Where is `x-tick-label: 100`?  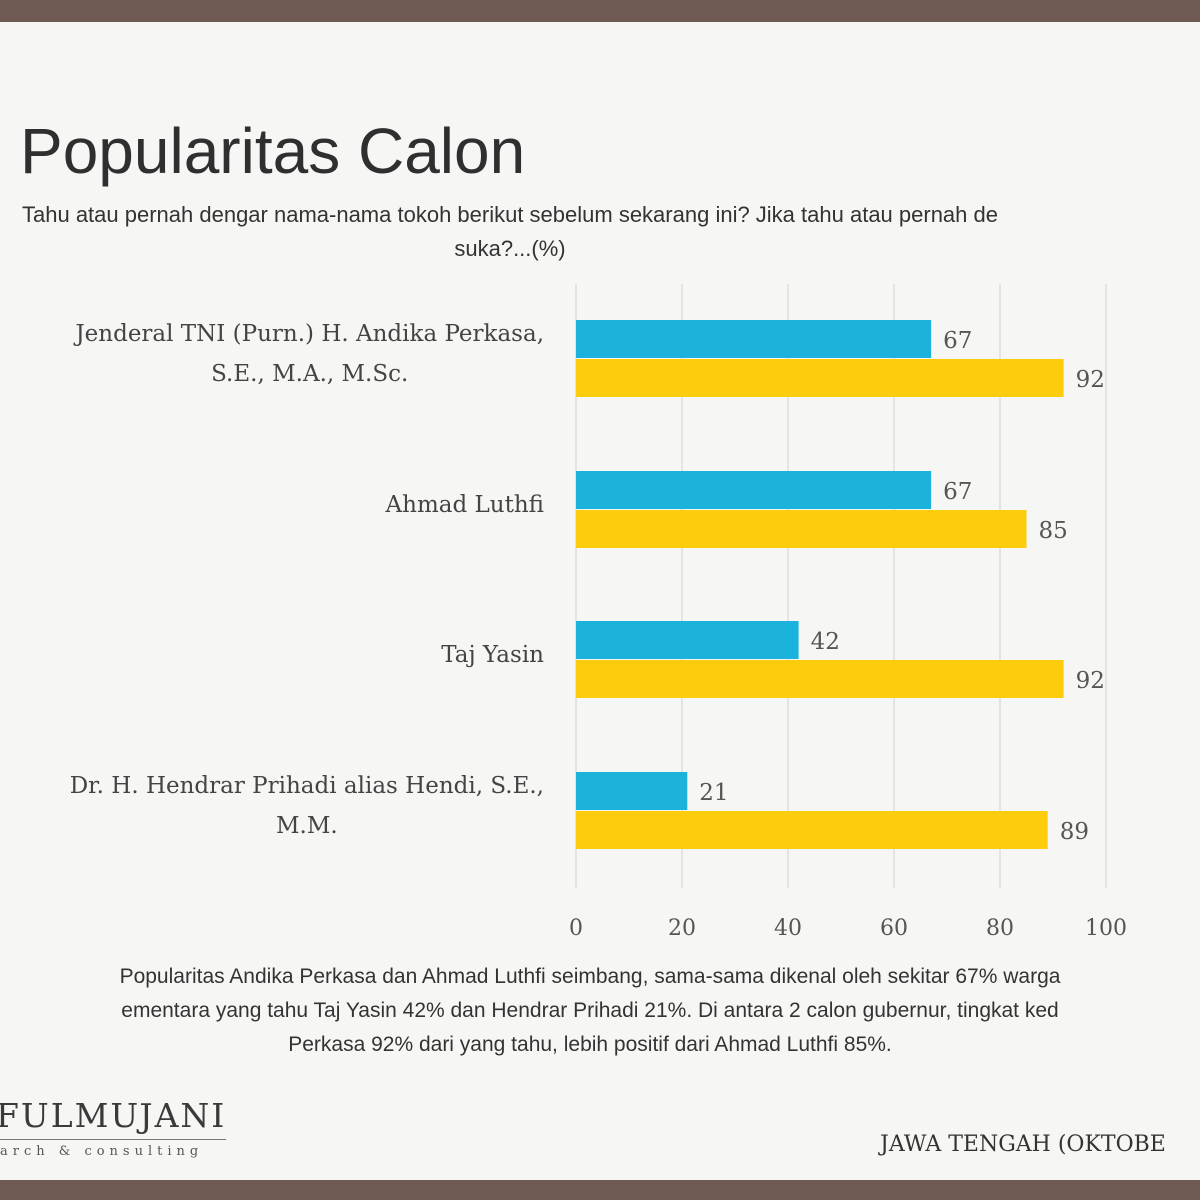
x-tick-label: 100 is located at coordinates (1106, 928).